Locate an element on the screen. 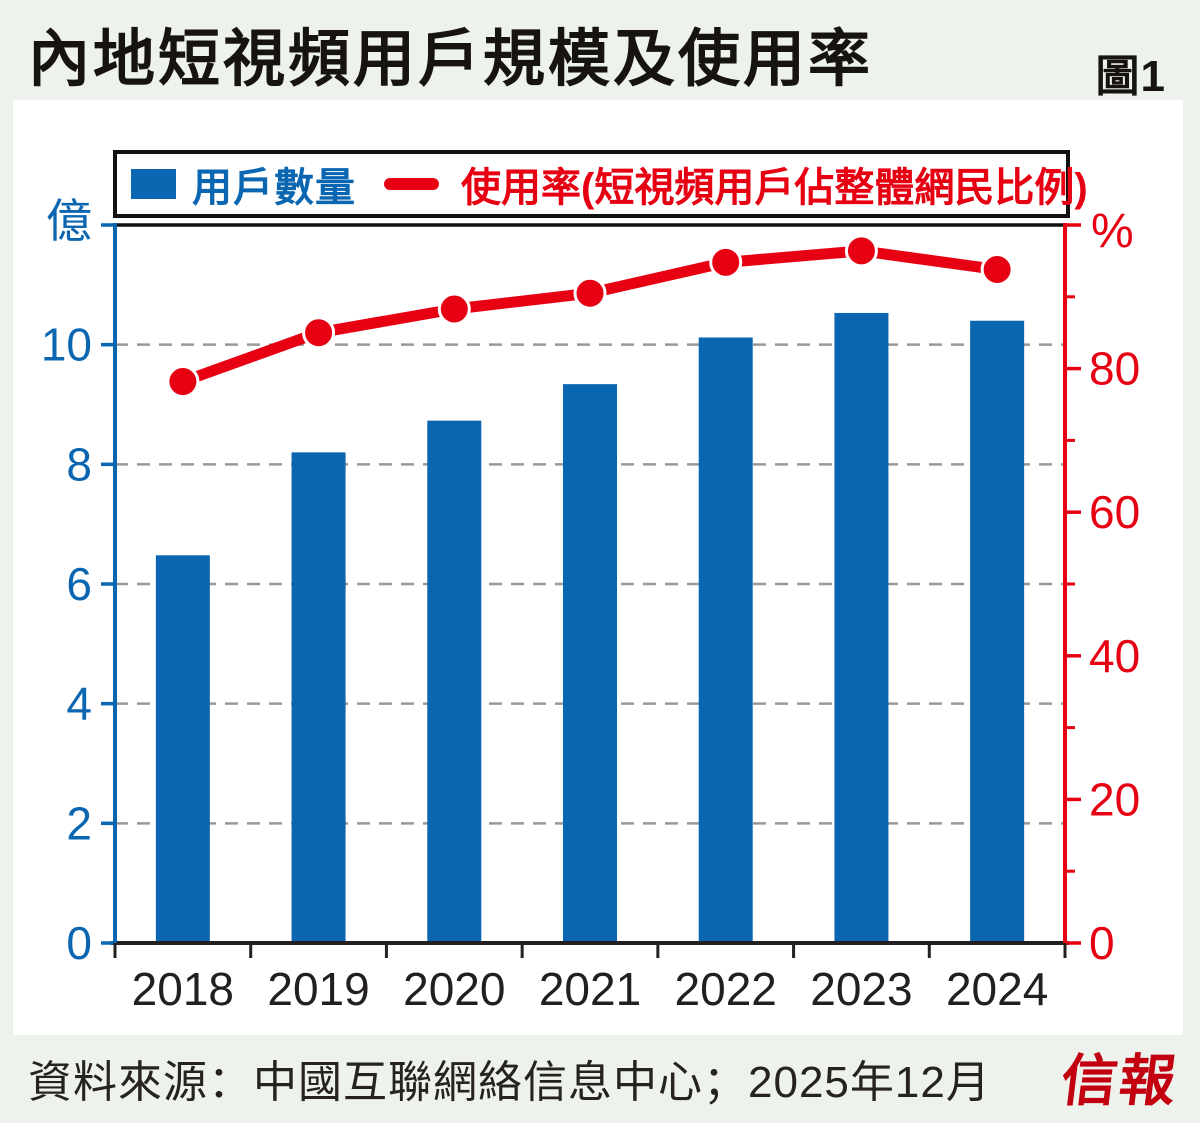 The image size is (1200, 1123). left-axis-tick-label: 10 is located at coordinates (66, 345).